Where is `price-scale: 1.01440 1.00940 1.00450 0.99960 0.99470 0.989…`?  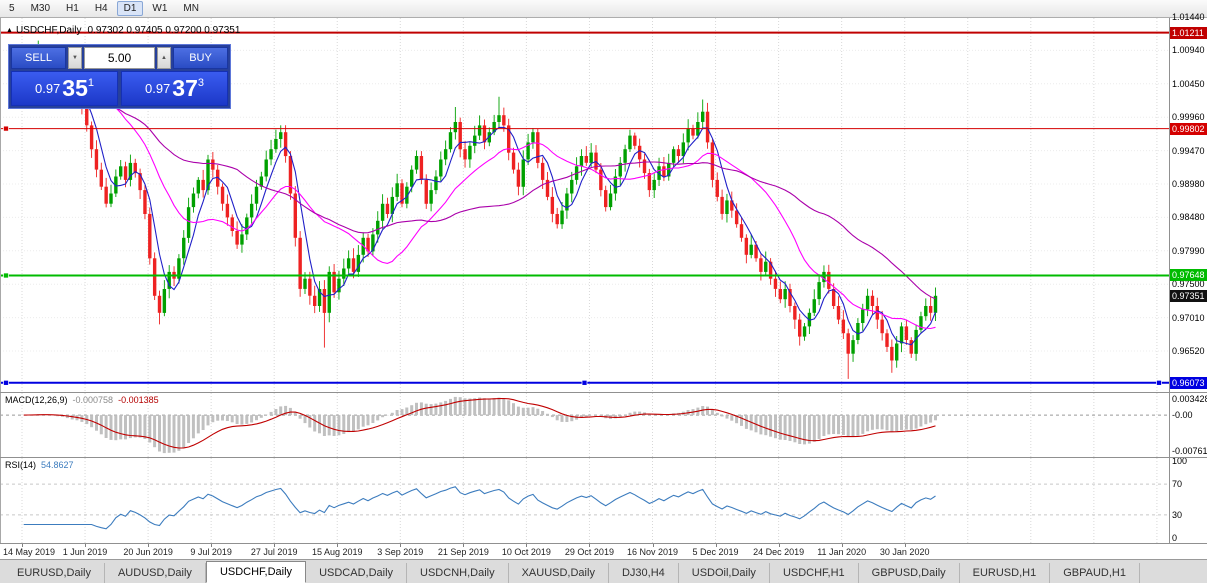
price-scale: 1.01440 1.00940 1.00450 0.99960 0.99470 0.989… is located at coordinates (1188, 277).